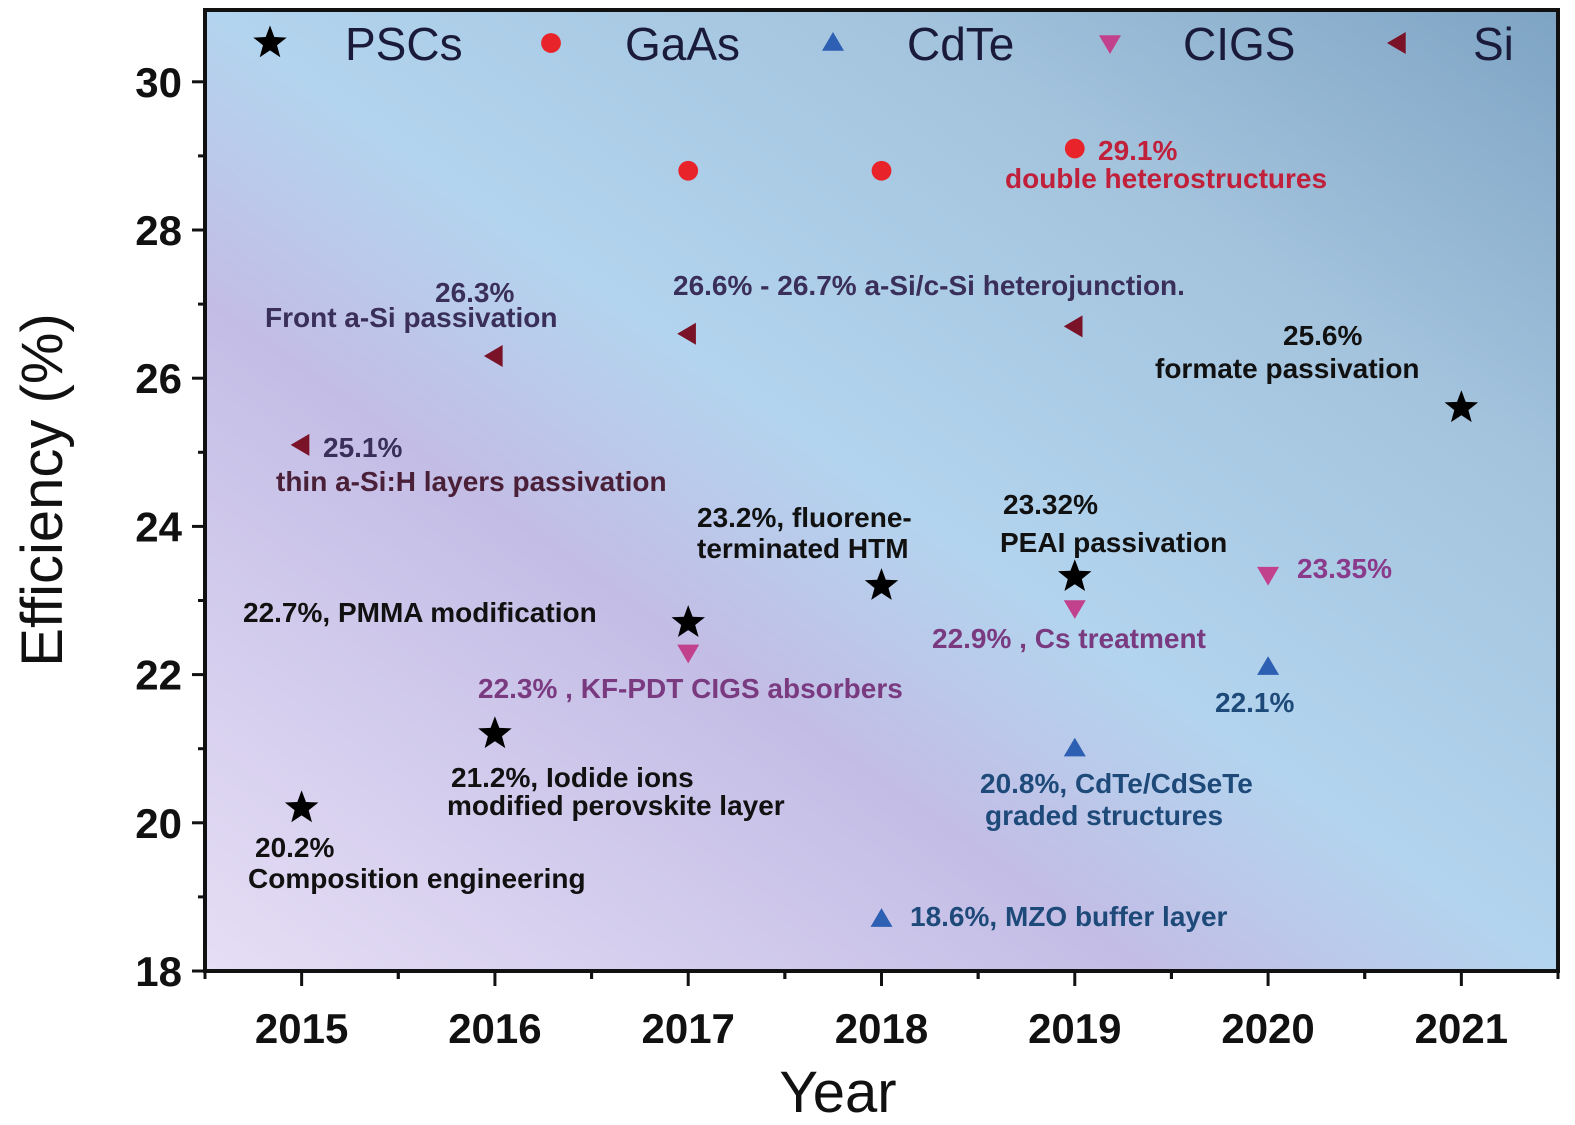  What do you see at coordinates (1050, 504) in the screenshot?
I see `annotation: 23.32%` at bounding box center [1050, 504].